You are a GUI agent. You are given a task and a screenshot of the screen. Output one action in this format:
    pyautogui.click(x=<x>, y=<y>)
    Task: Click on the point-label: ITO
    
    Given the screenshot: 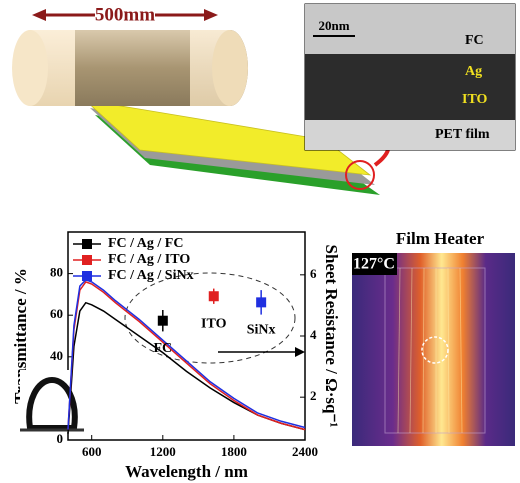 What is the action you would take?
    pyautogui.click(x=214, y=323)
    